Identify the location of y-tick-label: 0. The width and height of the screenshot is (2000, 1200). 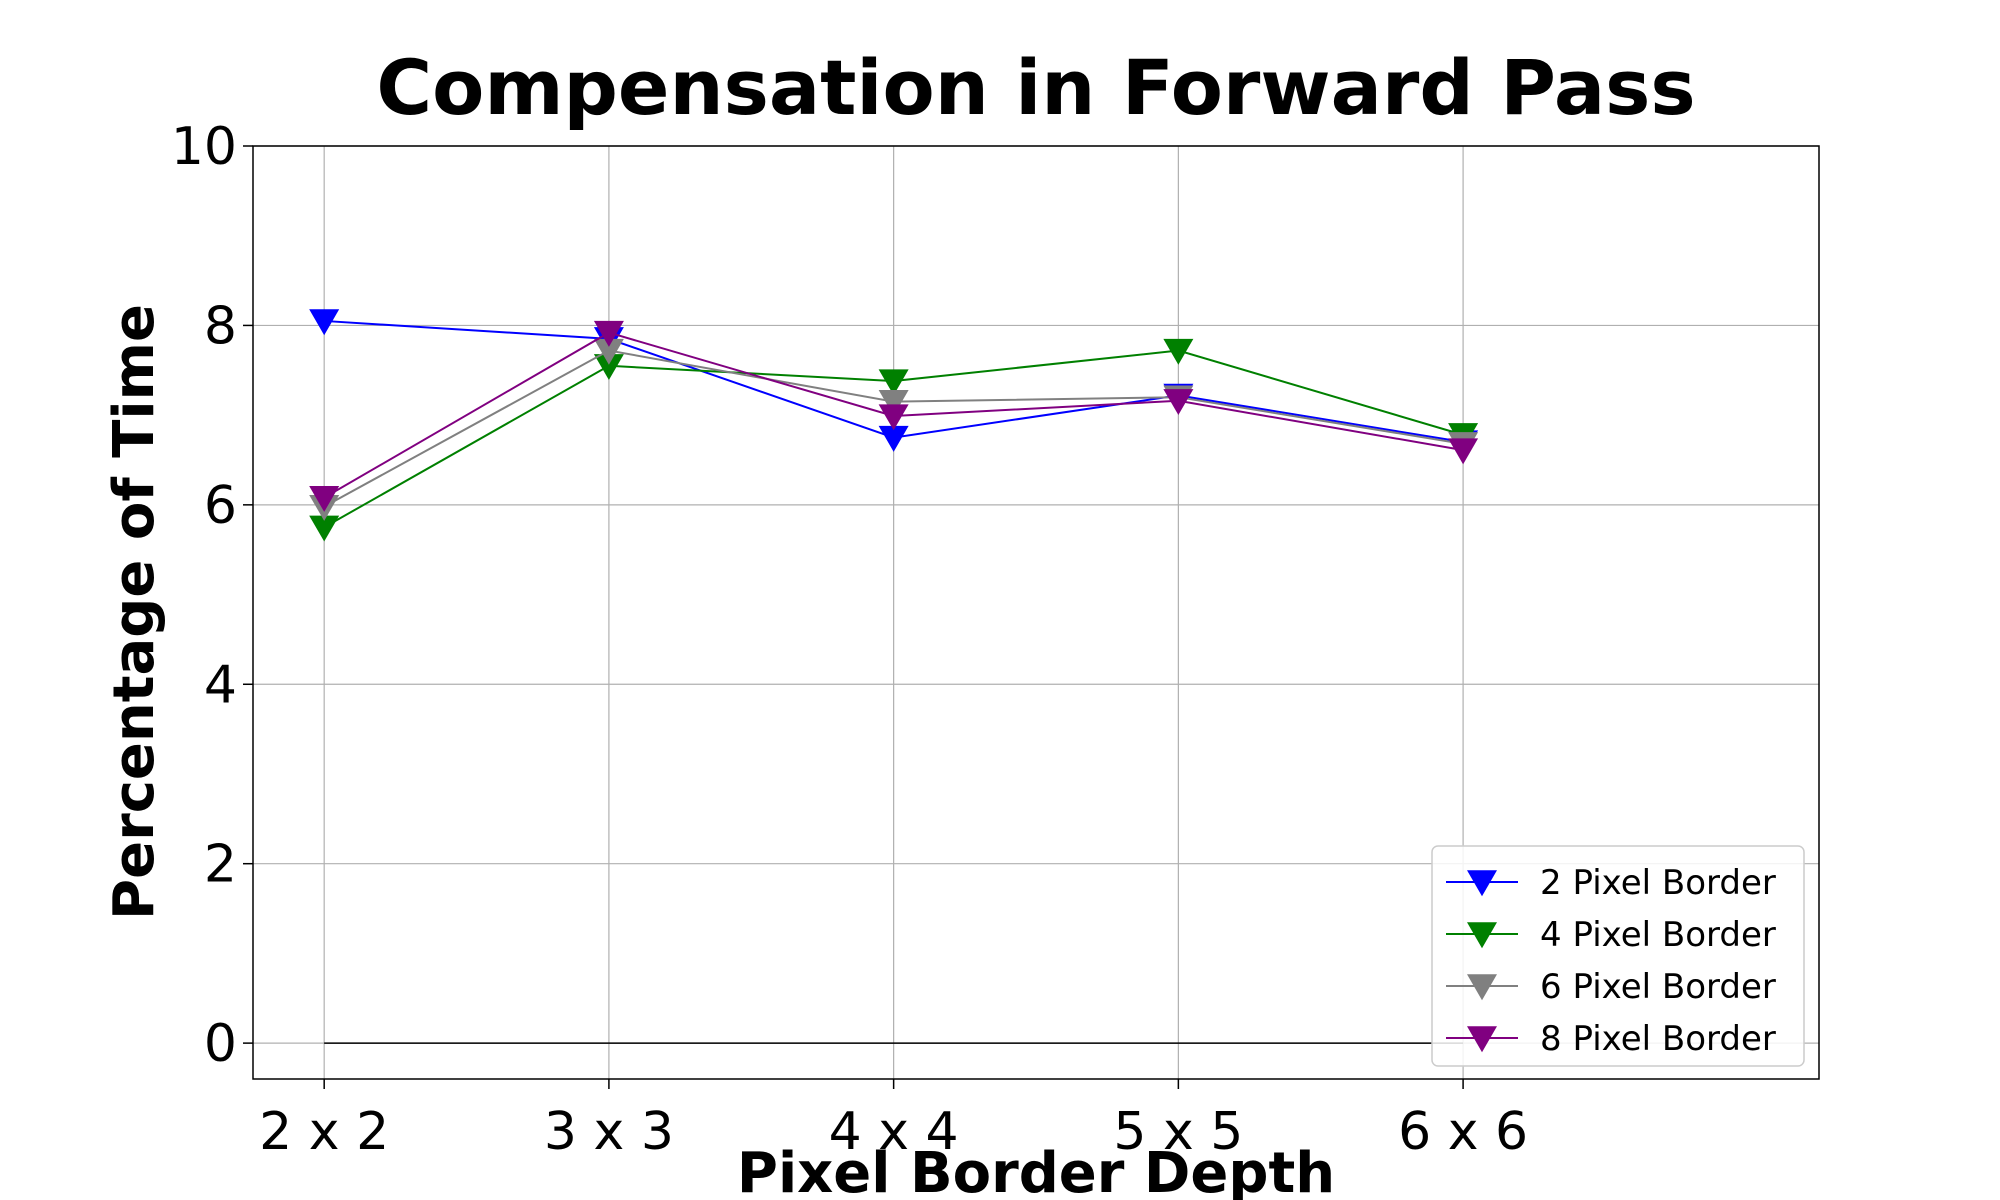
(220, 1044).